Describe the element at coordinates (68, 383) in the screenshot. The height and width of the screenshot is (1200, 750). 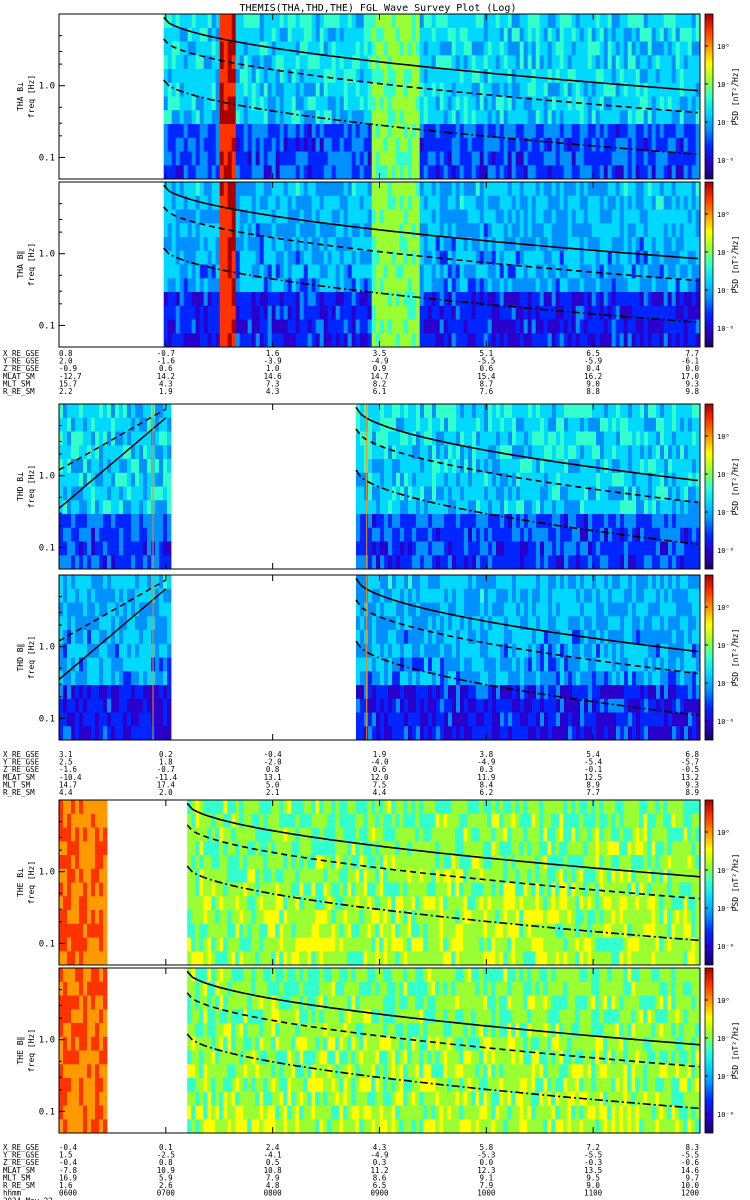
I see `ephemeris-value: 15.7` at that location.